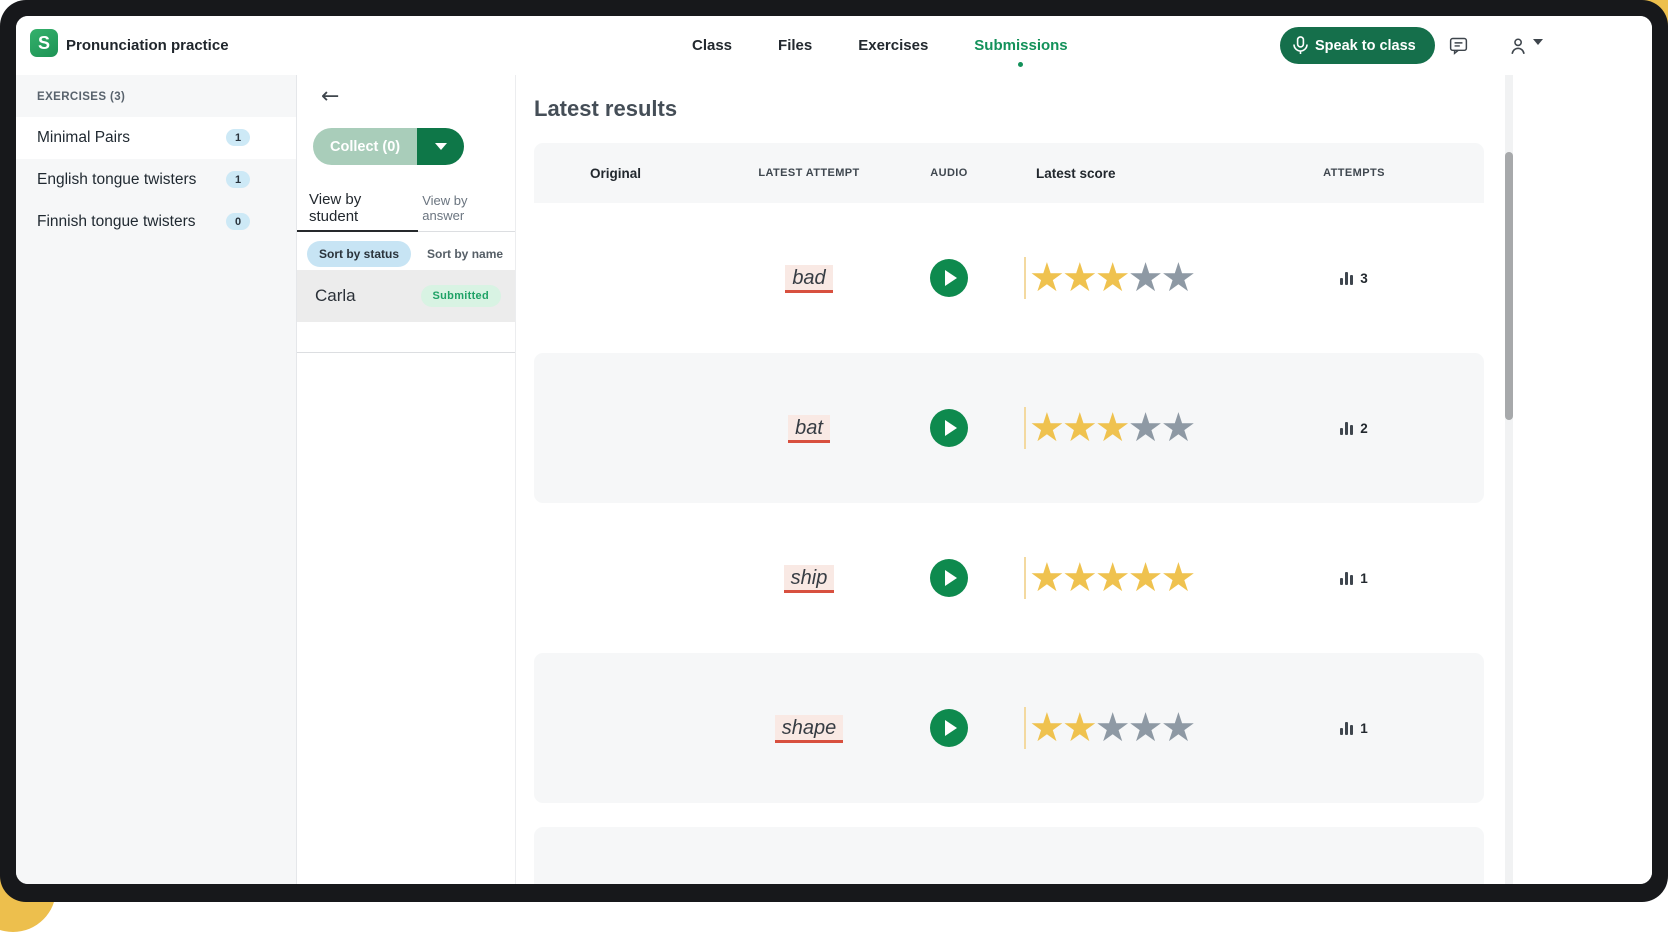  I want to click on latest-attempt-cell: shape, so click(809, 728).